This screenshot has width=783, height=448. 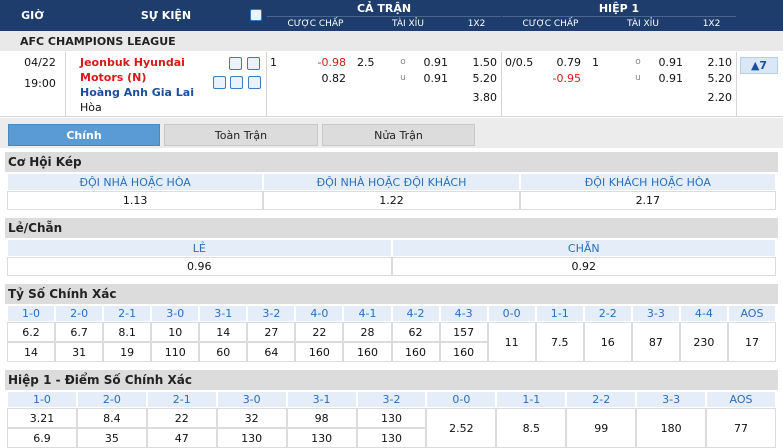 I want to click on column-header: ĐỘI NHÀ HOẶC HÒA, so click(x=135, y=182).